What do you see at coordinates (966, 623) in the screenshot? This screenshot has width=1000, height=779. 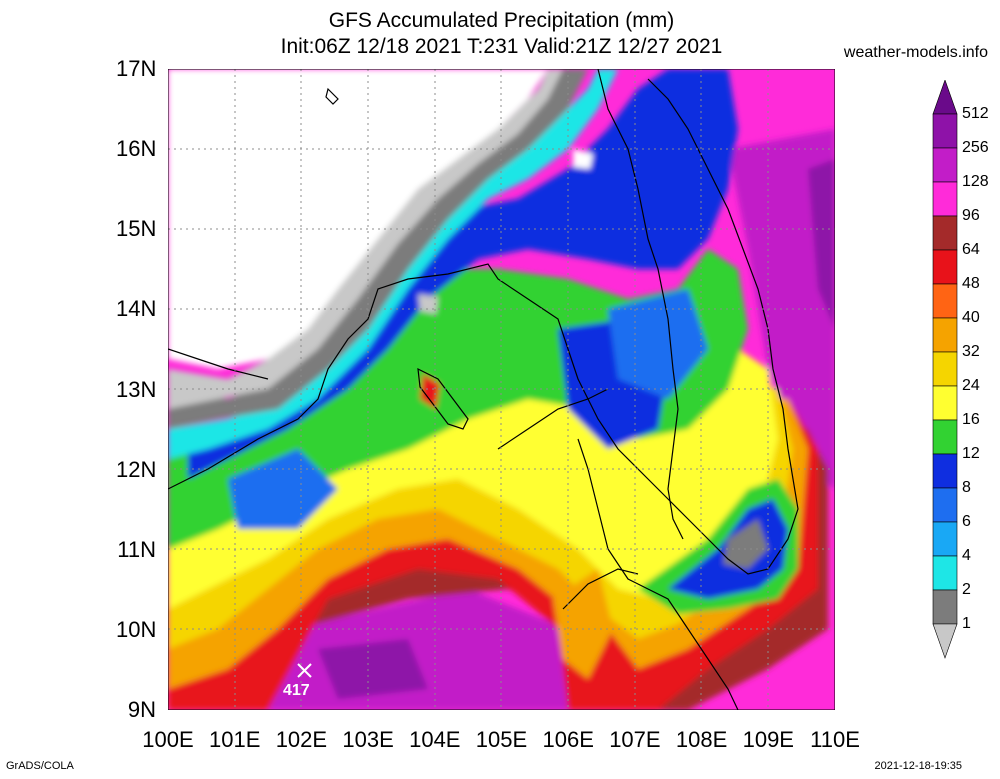 I see `legend-level-label: 1` at bounding box center [966, 623].